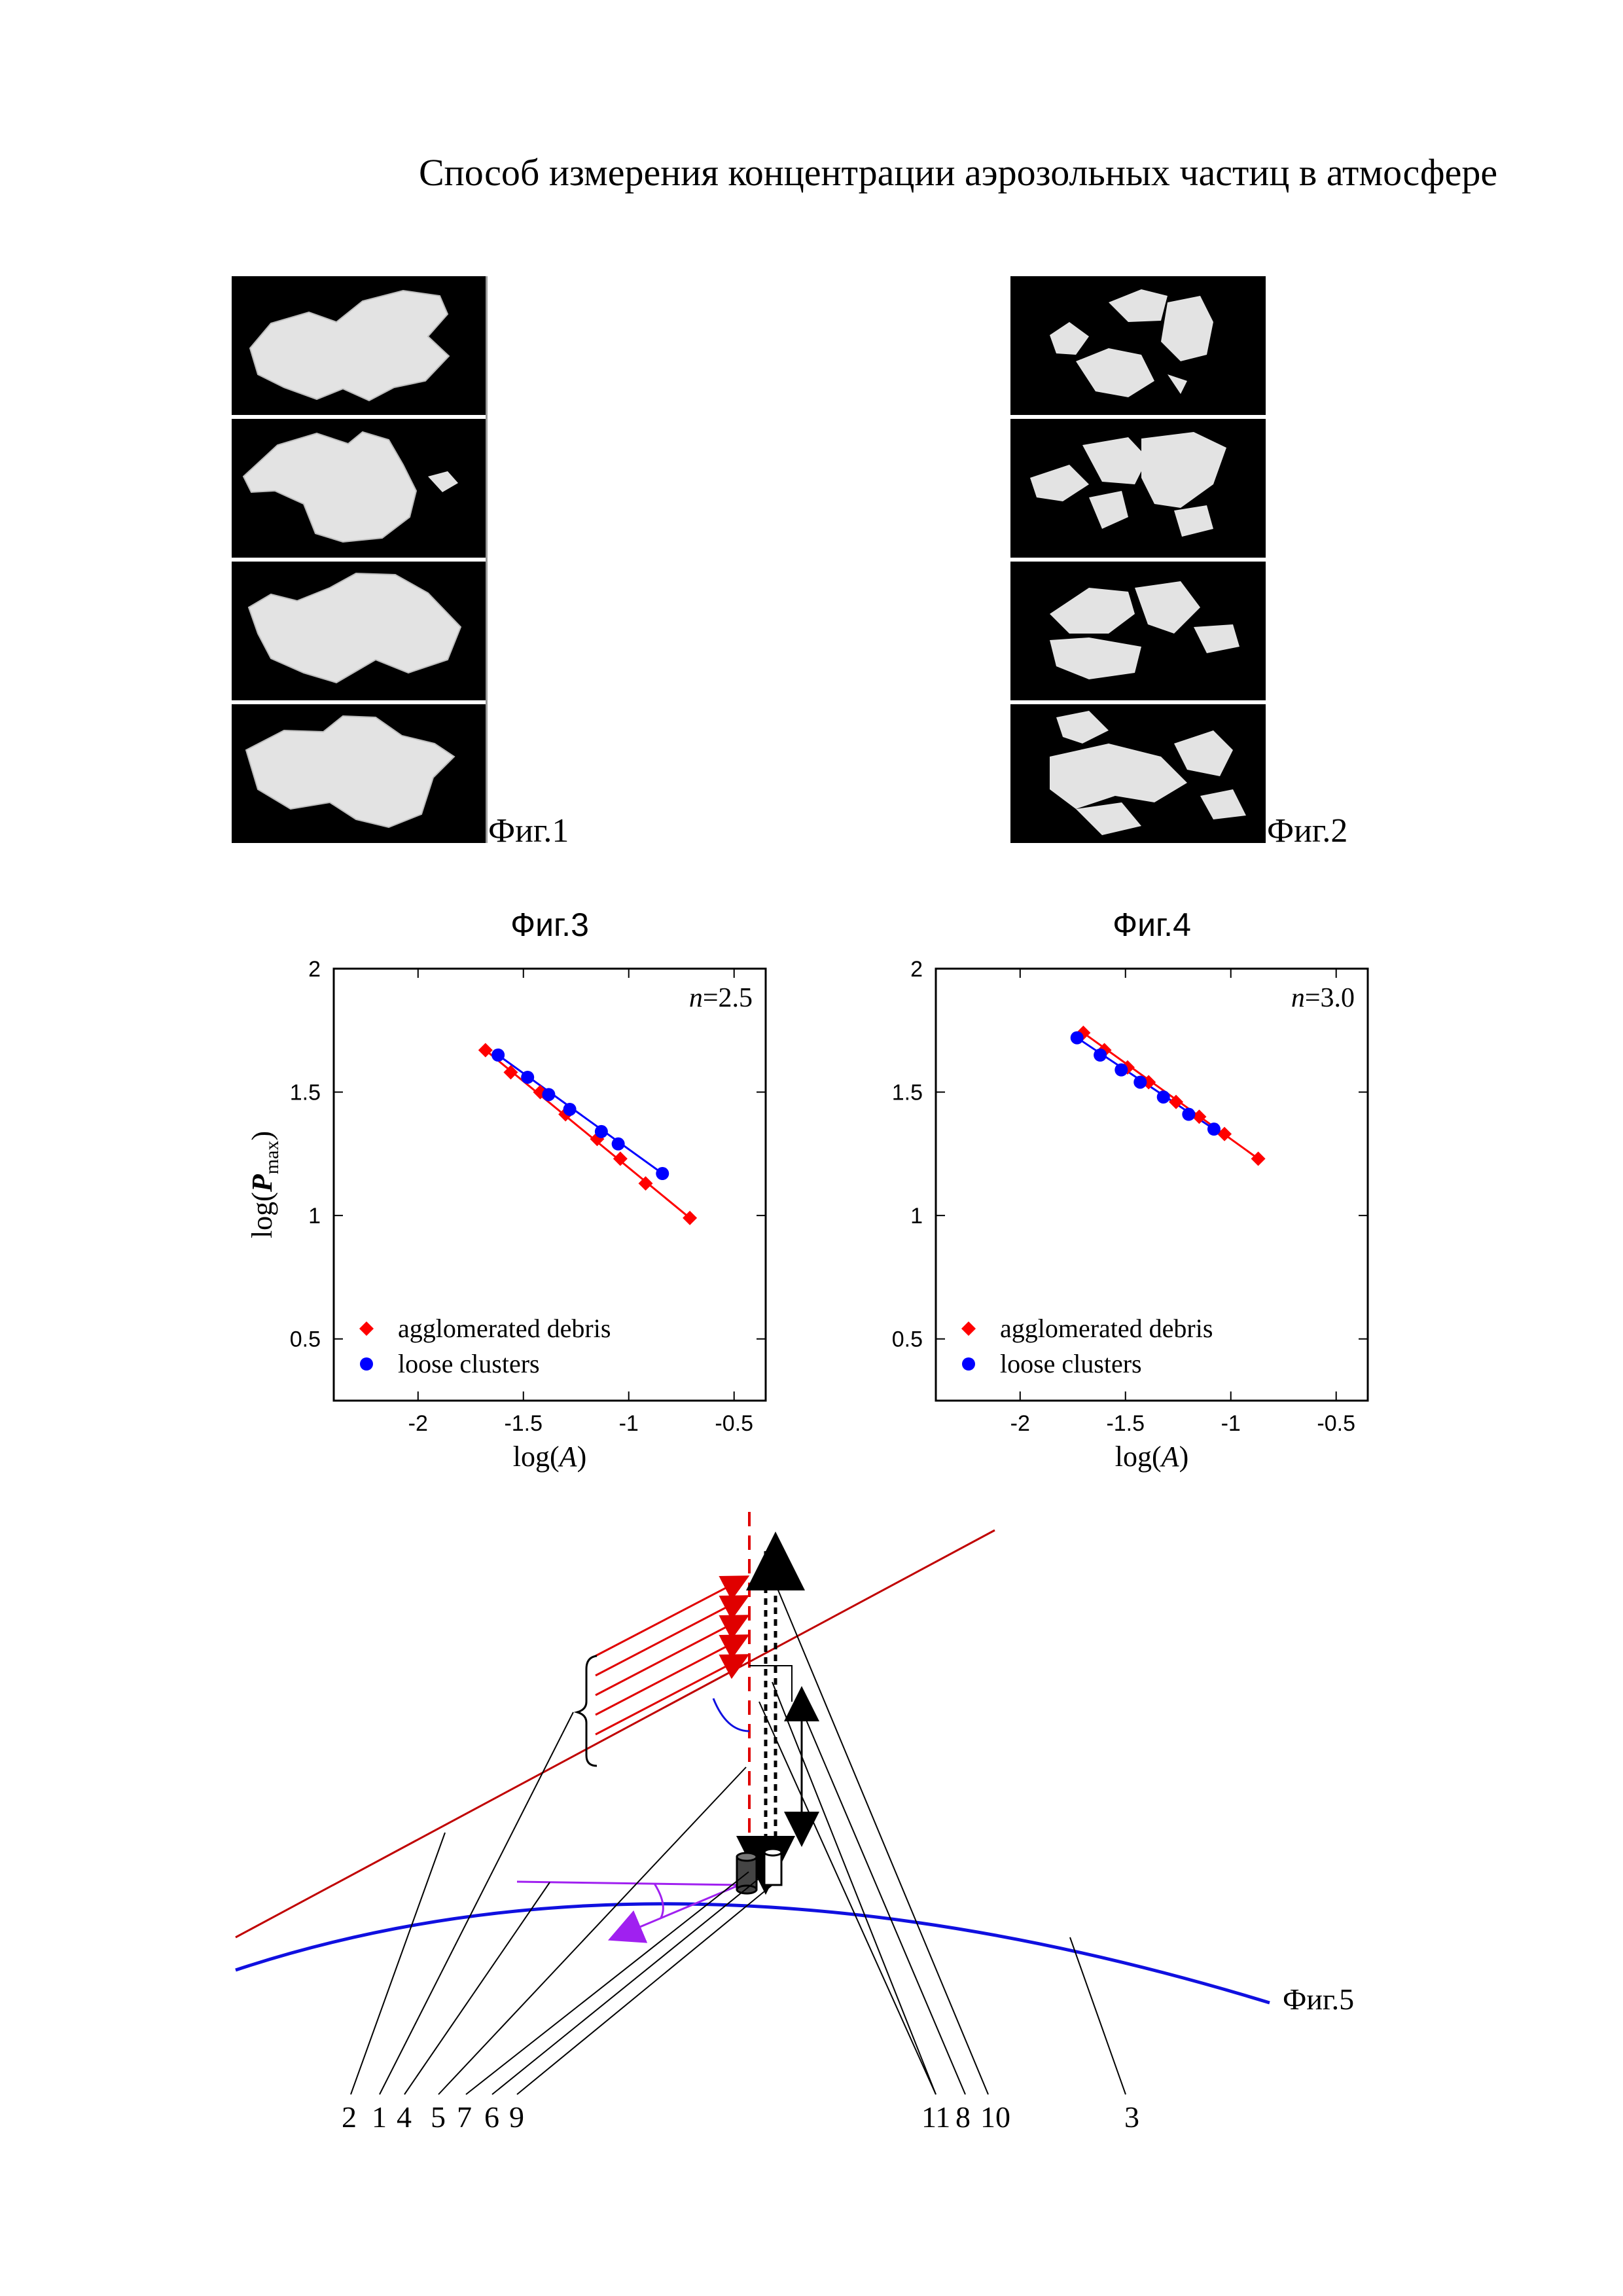  I want to click on callout-leaders, so click(738, 1839).